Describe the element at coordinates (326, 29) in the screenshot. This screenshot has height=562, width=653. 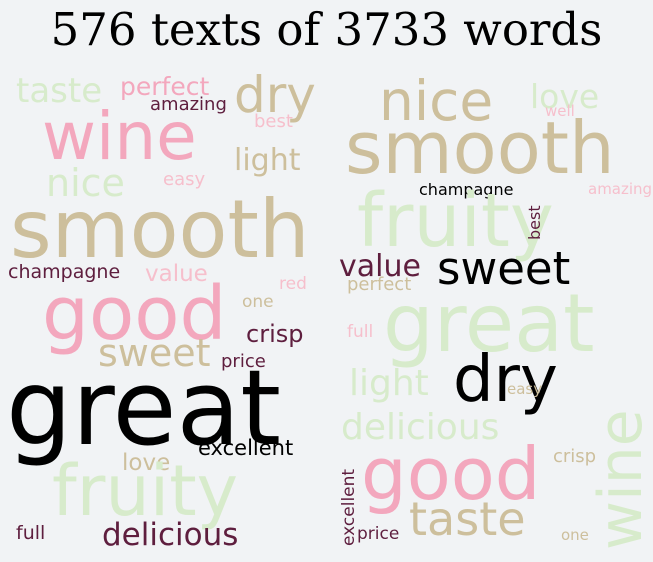
I see `page-title: 576 texts of 3733 words` at that location.